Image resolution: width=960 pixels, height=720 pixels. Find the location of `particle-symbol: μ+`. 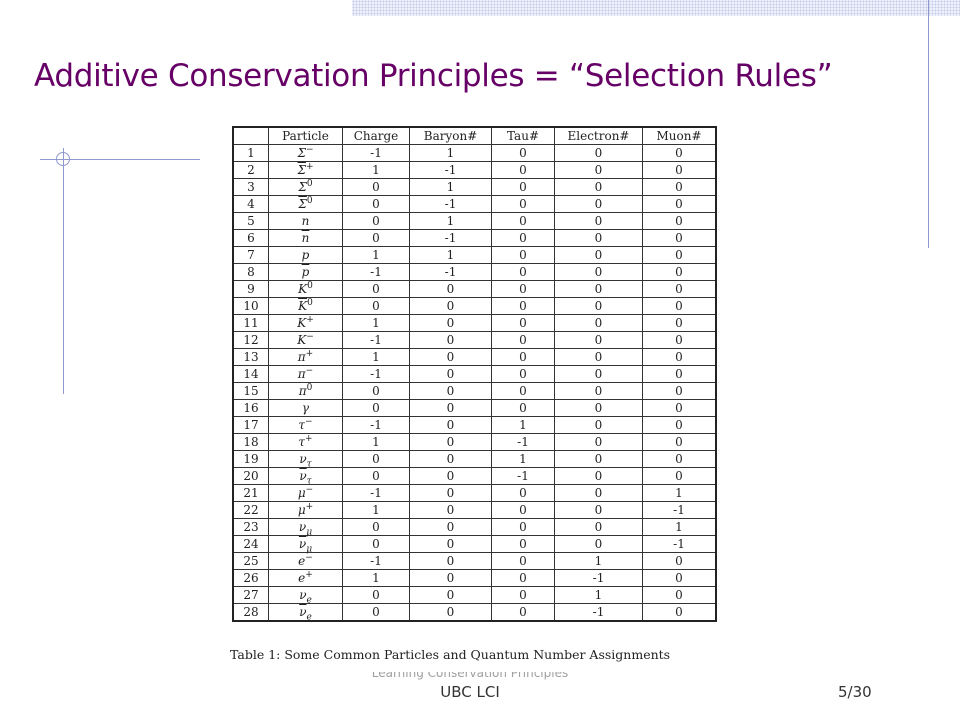

particle-symbol: μ+ is located at coordinates (305, 510).